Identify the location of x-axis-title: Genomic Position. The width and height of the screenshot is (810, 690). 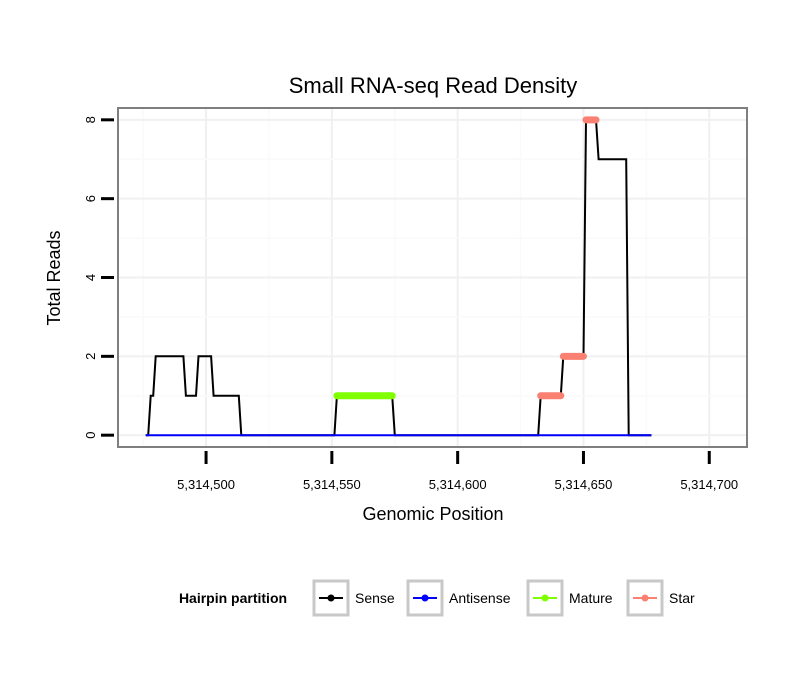
(432, 514).